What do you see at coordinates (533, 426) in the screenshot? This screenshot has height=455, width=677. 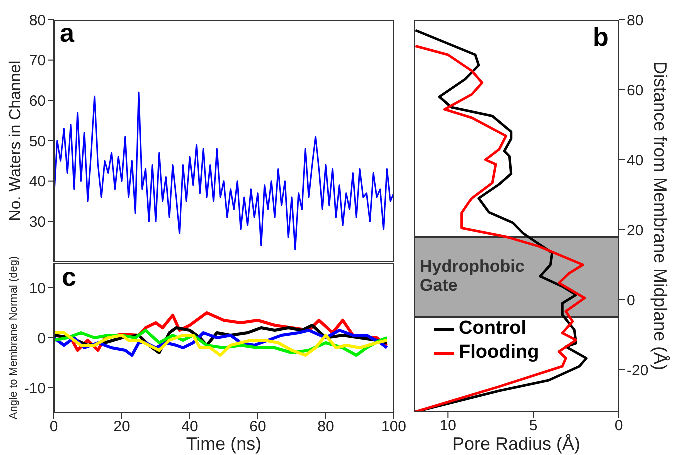 I see `x-tick-label: 5` at bounding box center [533, 426].